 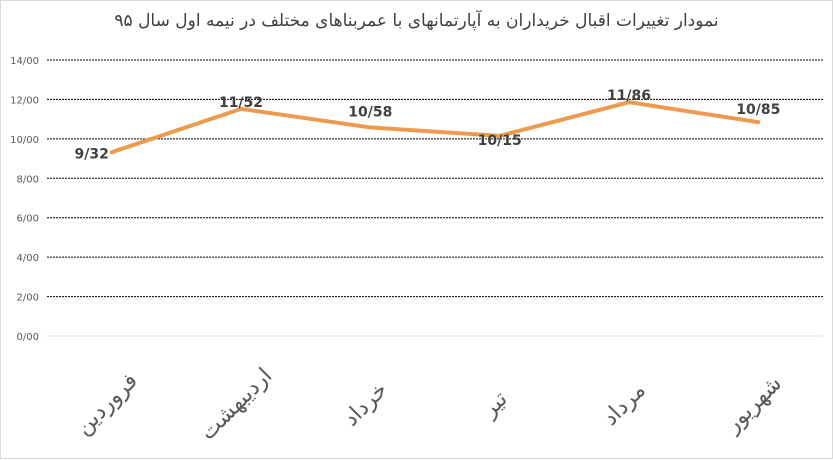 I want to click on x-tick-label: فروردین, so click(x=107, y=404).